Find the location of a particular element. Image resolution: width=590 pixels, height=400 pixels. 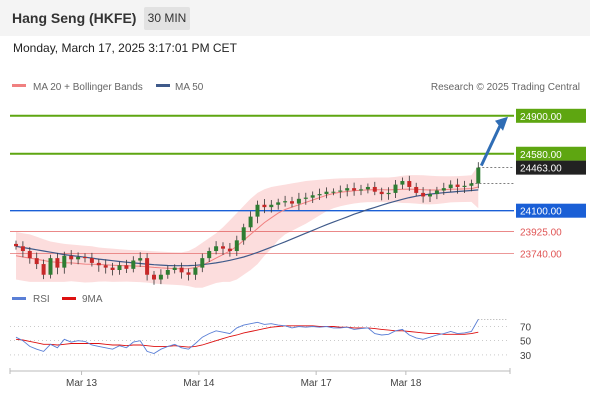

ma50-legend-swatch is located at coordinates (163, 85).